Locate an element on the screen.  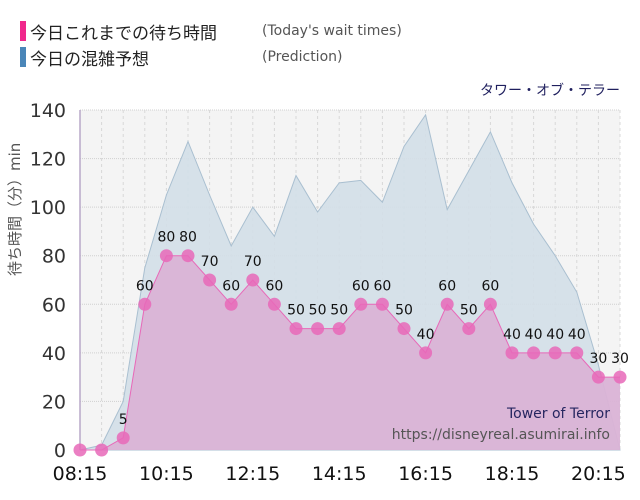
y-tick-label: 100 is located at coordinates (48, 208).